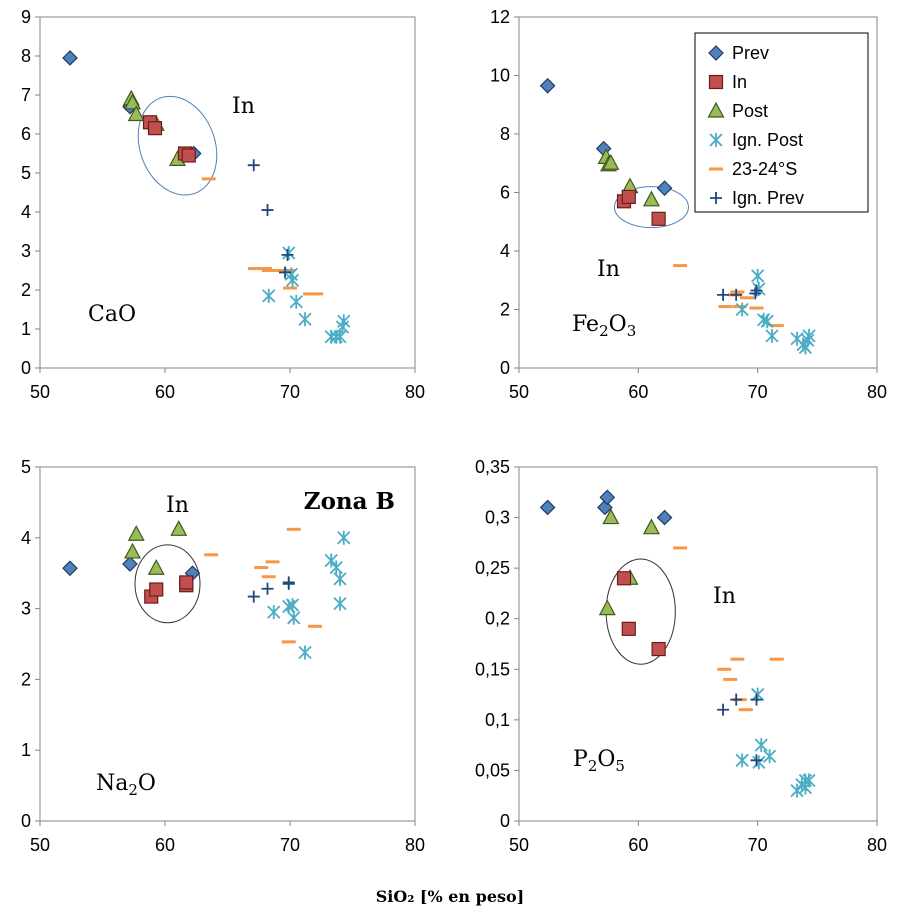 Image resolution: width=900 pixels, height=917 pixels. Describe the element at coordinates (112, 314) in the screenshot. I see `oxide-label: CaO` at that location.